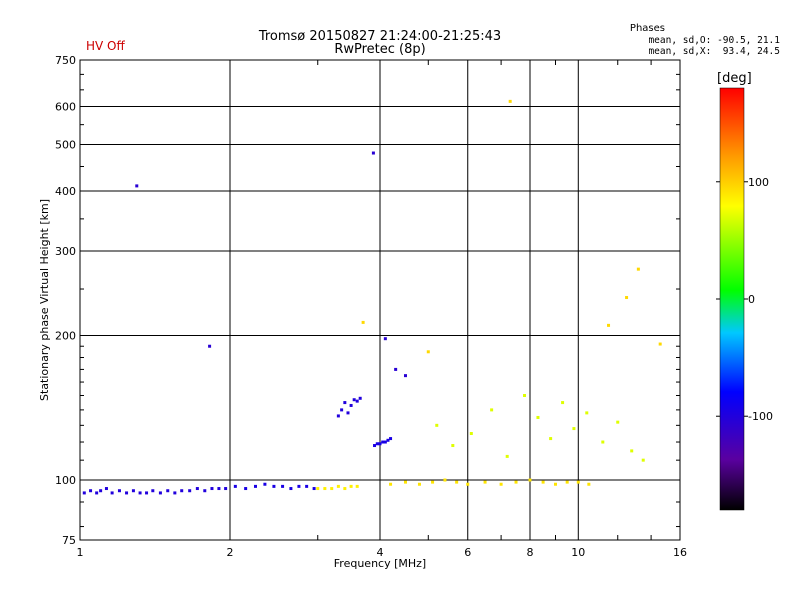  Describe the element at coordinates (732, 299) in the screenshot. I see `colorbar` at that location.